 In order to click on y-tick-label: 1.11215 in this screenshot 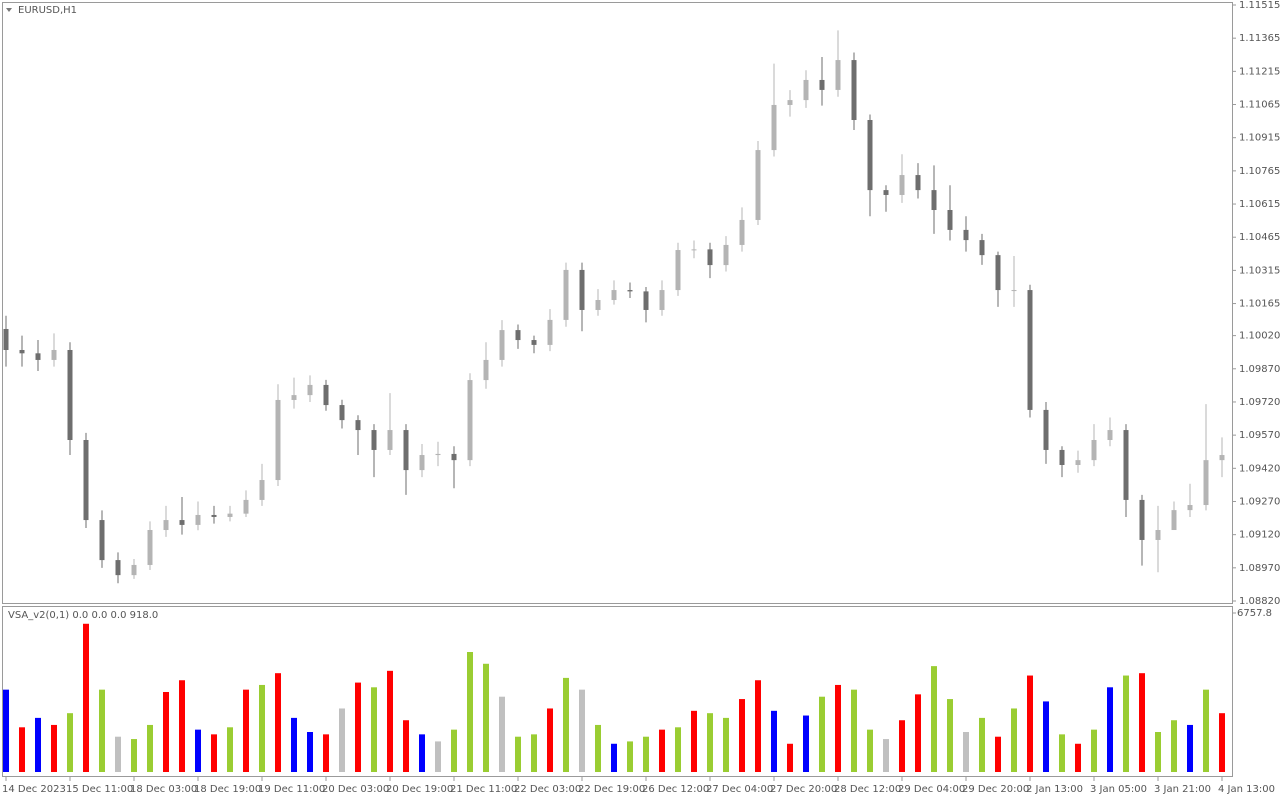, I will do `click(1259, 71)`.